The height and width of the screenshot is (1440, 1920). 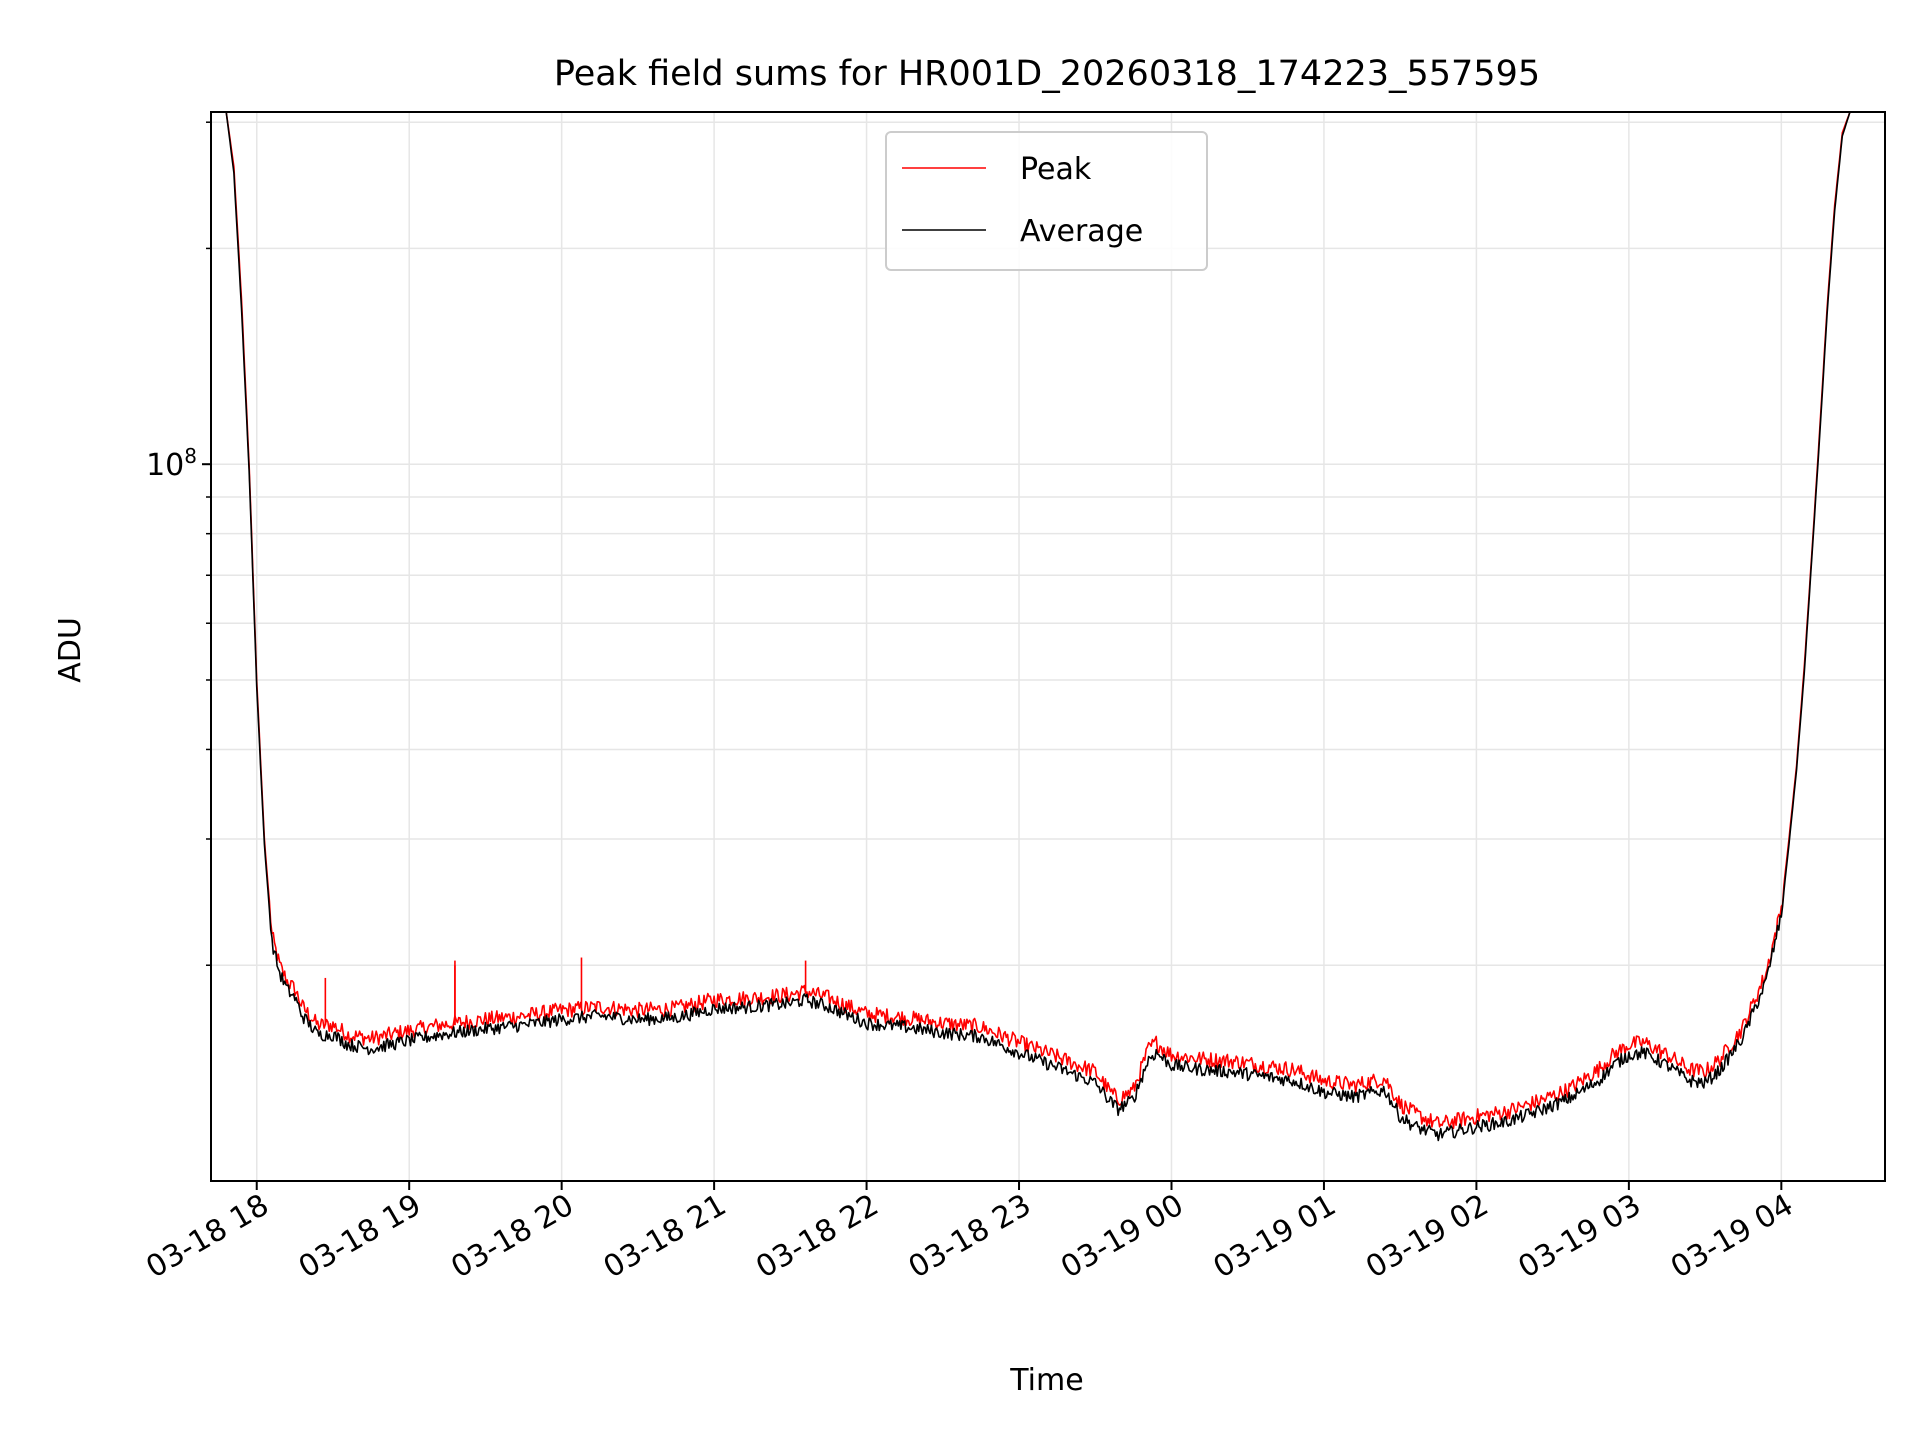 I want to click on legend-box, so click(x=1046, y=201).